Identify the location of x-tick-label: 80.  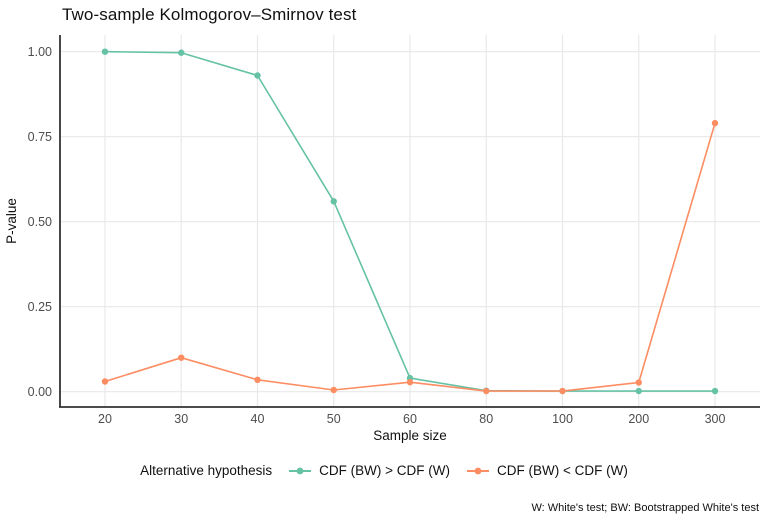
(486, 419).